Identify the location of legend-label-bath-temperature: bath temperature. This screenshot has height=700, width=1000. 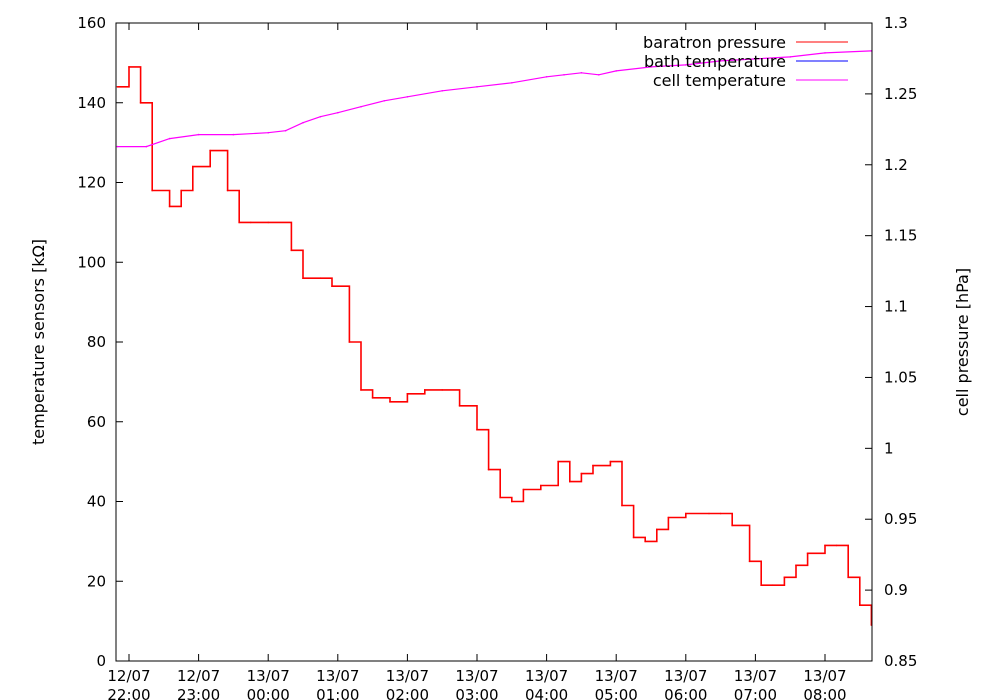
(715, 61).